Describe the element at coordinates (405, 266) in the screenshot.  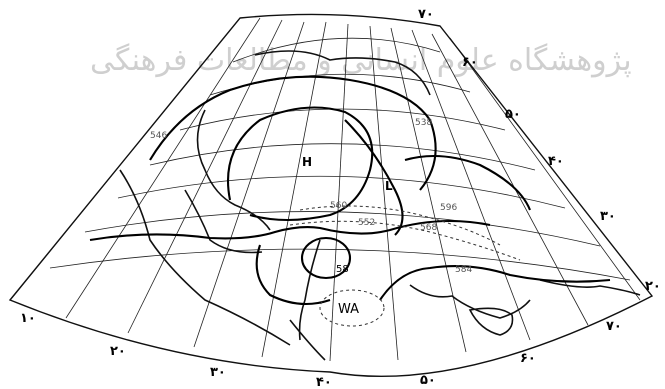
I see `dashed-isolines` at that location.